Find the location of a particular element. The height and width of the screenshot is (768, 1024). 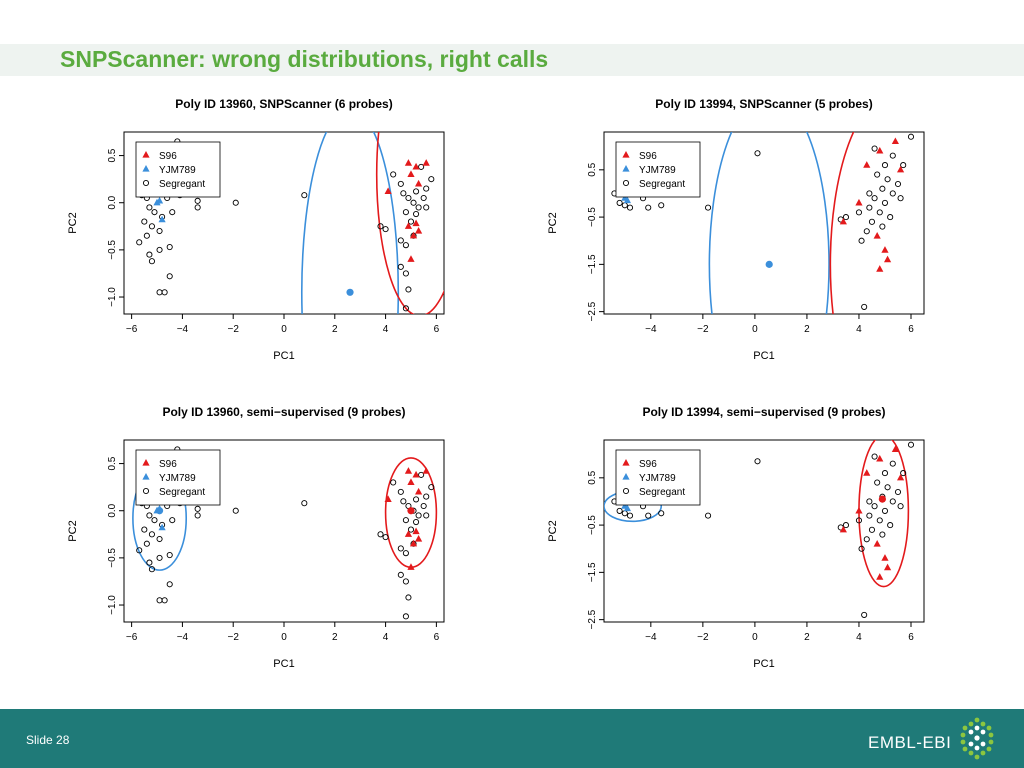

y-tick-label: 0.0 is located at coordinates (112, 510).